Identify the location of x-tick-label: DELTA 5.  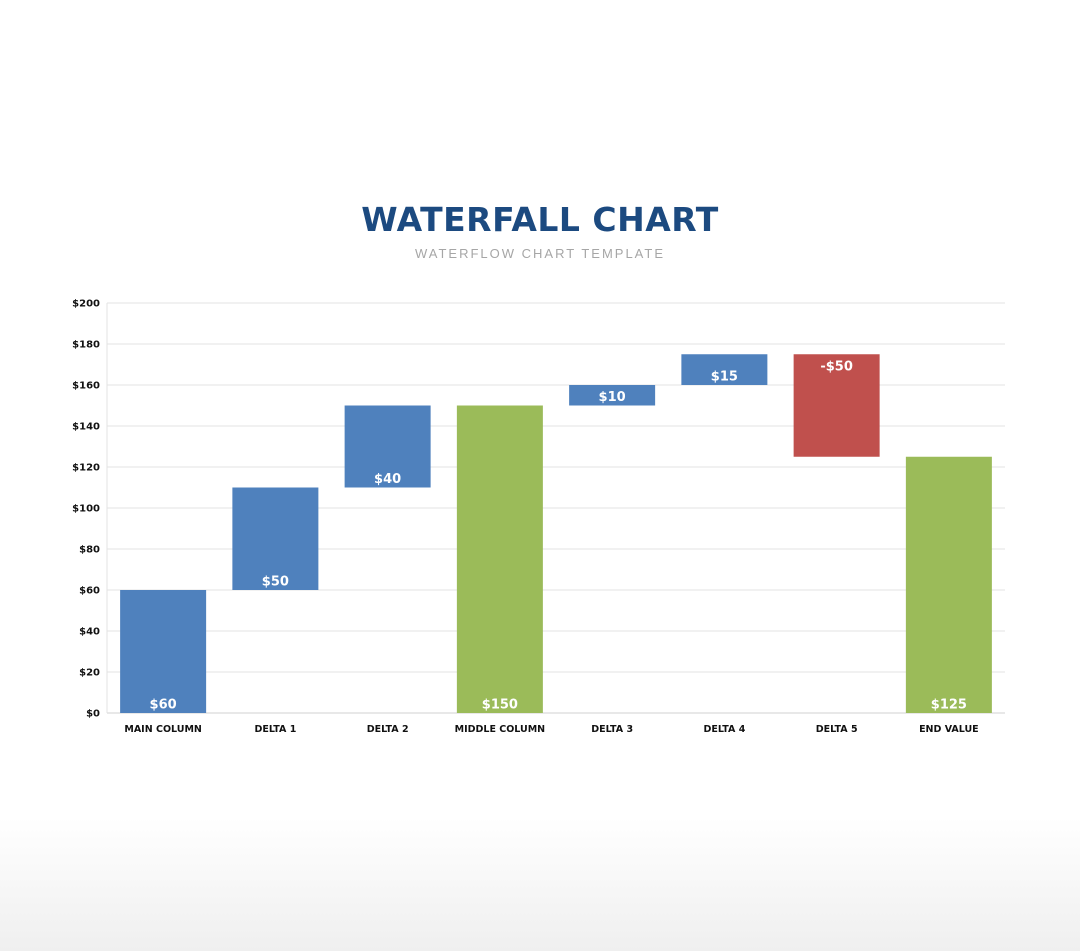
(837, 729).